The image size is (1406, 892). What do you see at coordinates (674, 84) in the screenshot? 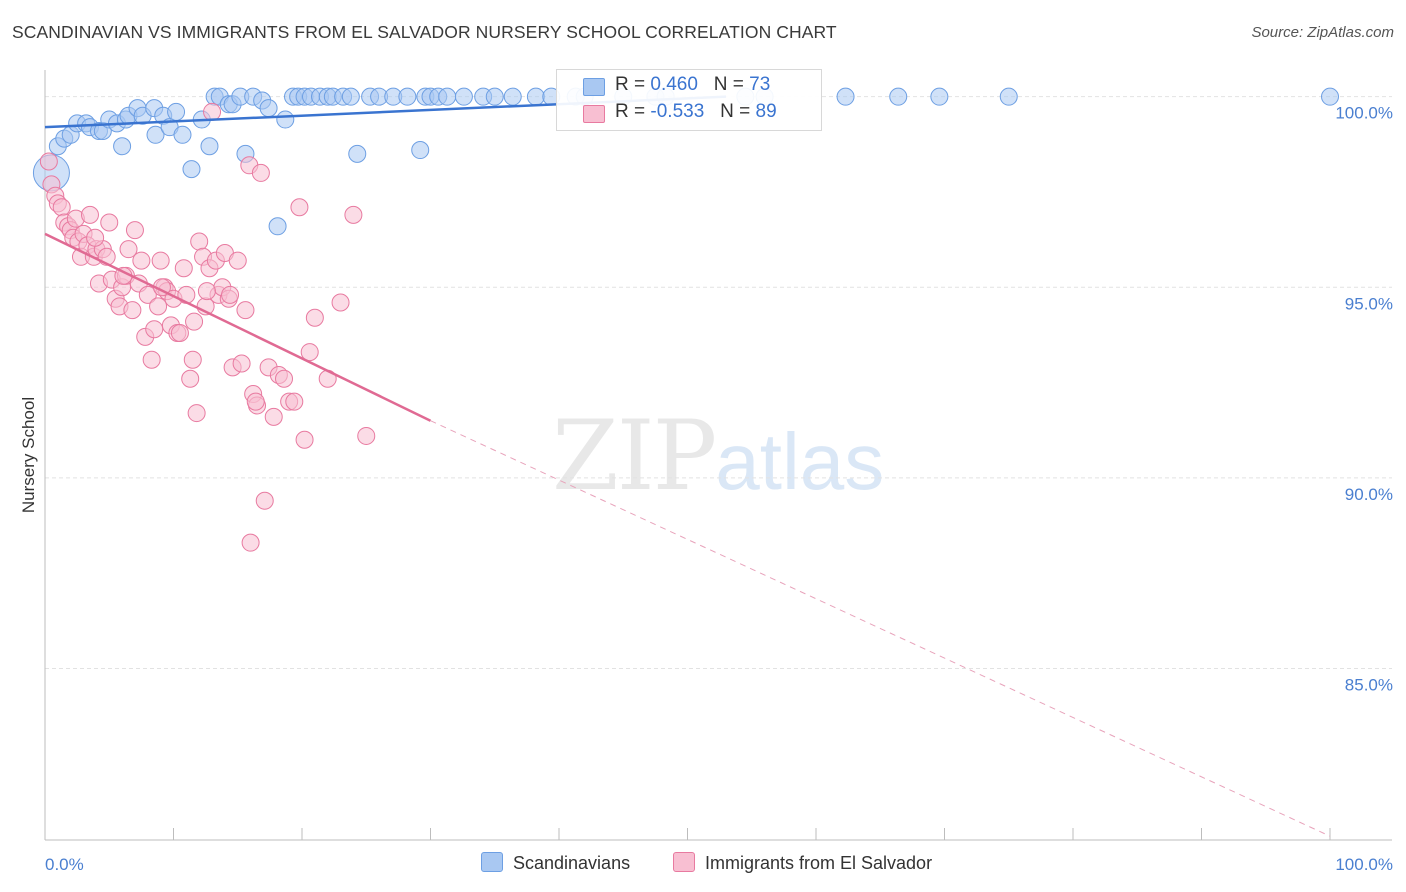
I see `legend-r-value: 0.460` at bounding box center [674, 84].